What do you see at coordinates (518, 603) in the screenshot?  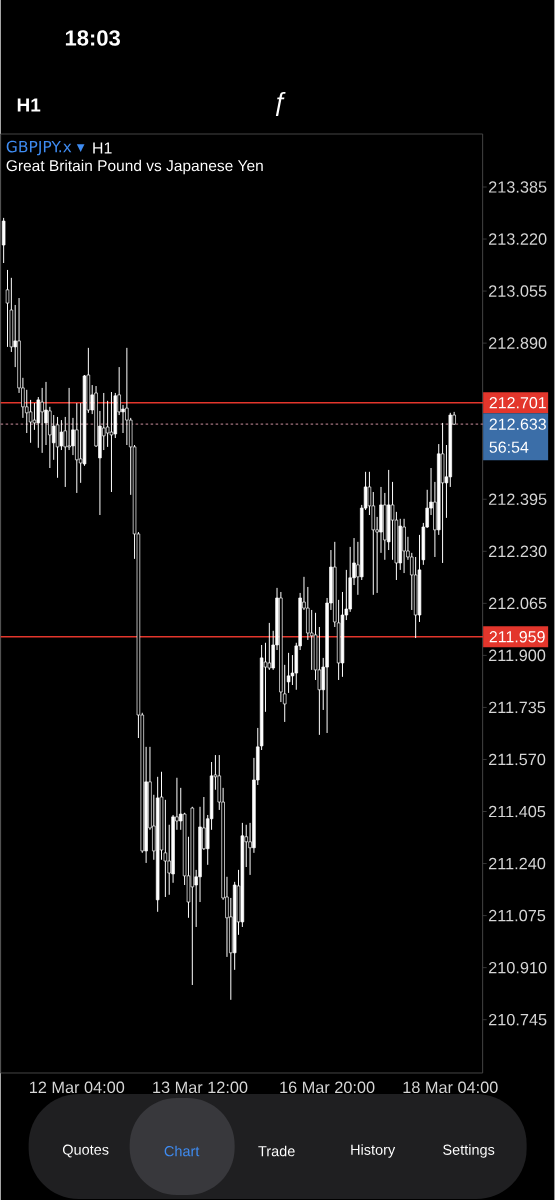 I see `y-tick-label: 212.065` at bounding box center [518, 603].